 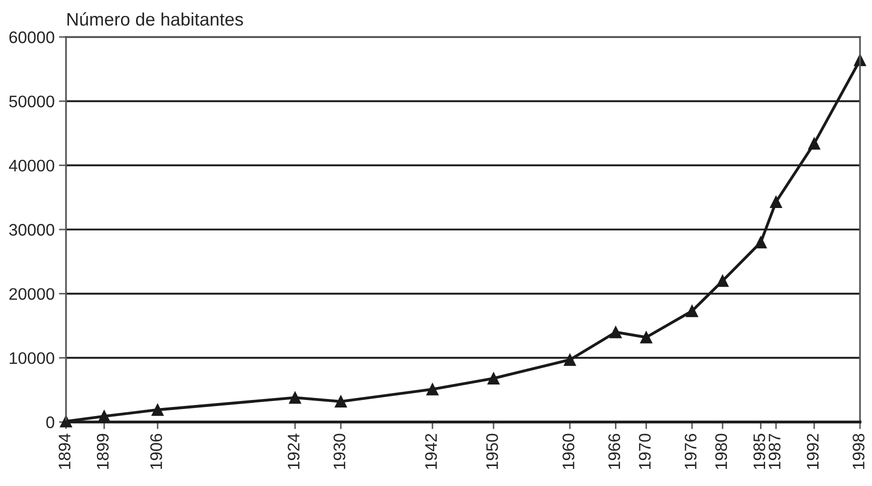 I want to click on x-tick-label: 1942, so click(x=431, y=451).